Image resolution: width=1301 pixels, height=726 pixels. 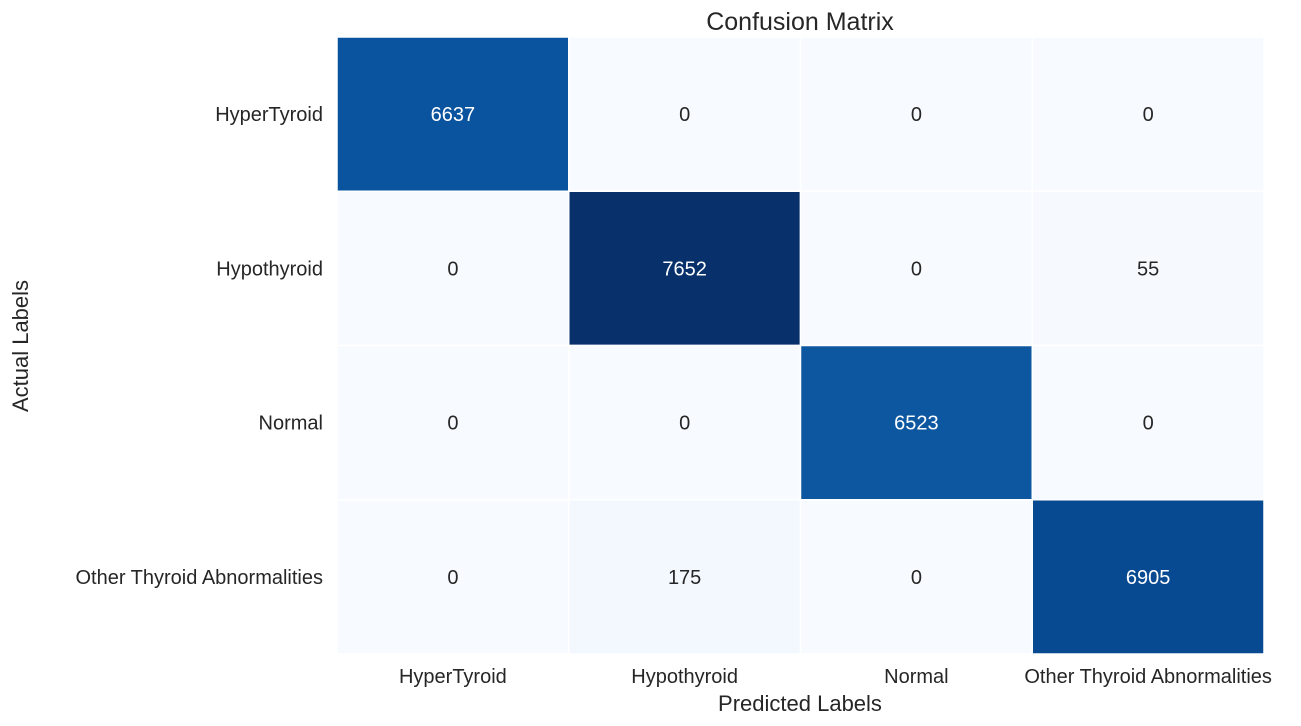 What do you see at coordinates (199, 578) in the screenshot?
I see `y-tick-label: Other Thyroid Abnormalities` at bounding box center [199, 578].